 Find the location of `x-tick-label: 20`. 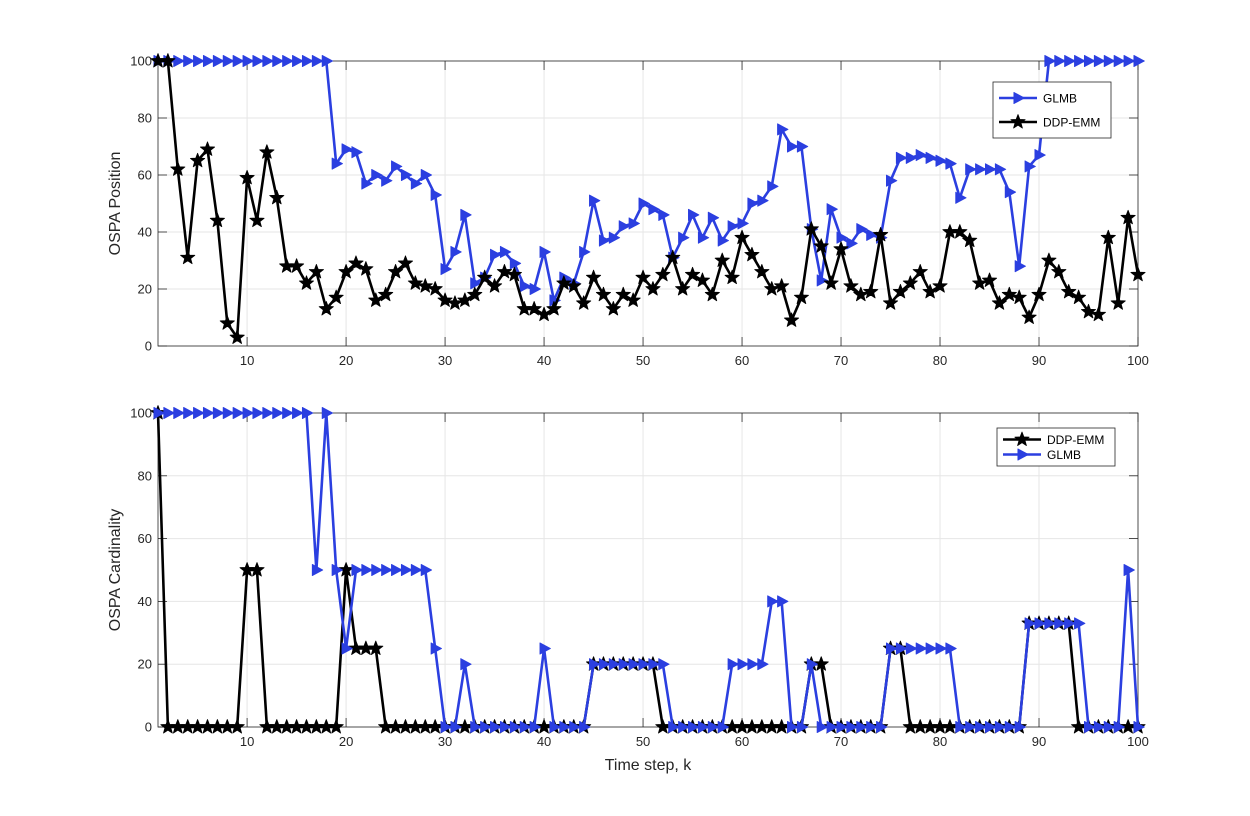

x-tick-label: 20 is located at coordinates (346, 360).